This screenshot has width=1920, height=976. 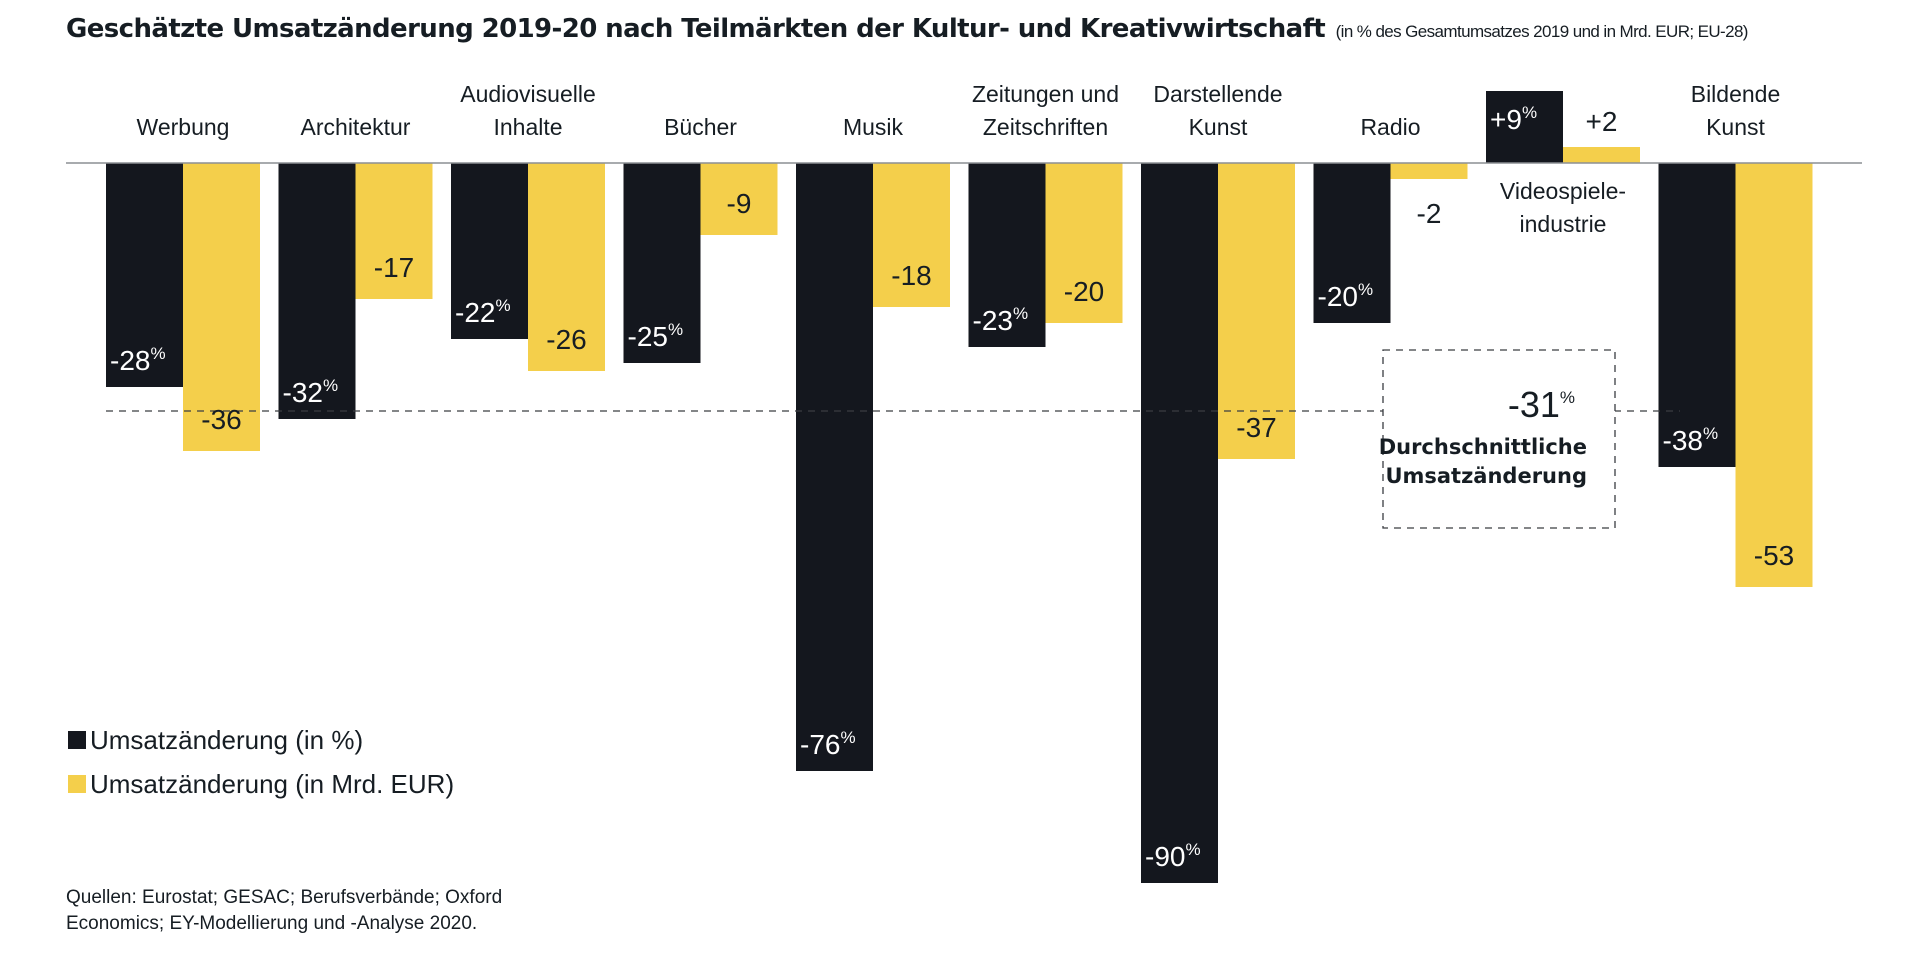 What do you see at coordinates (1483, 447) in the screenshot?
I see `average-label-line: Durchschnittliche` at bounding box center [1483, 447].